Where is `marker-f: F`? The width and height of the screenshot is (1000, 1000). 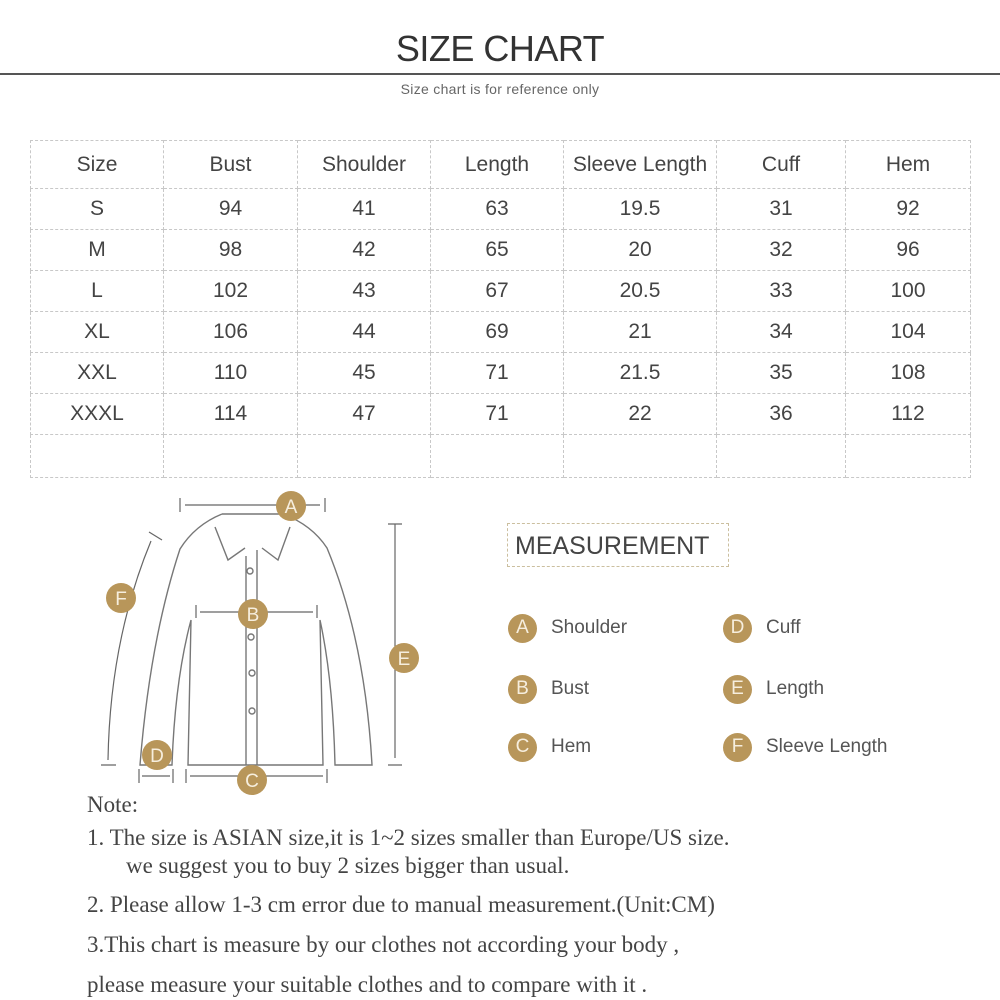
marker-f: F is located at coordinates (121, 598).